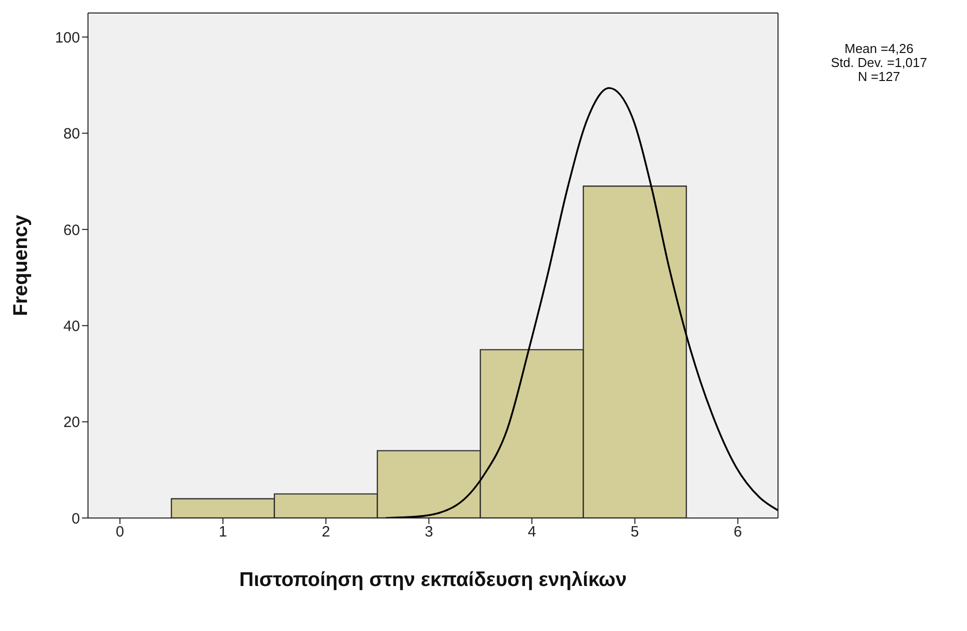 This screenshot has height=631, width=967. What do you see at coordinates (433, 580) in the screenshot?
I see `x-axis-title: Πιστοποίηση στην εκπαίδευση ενηλίκων` at bounding box center [433, 580].